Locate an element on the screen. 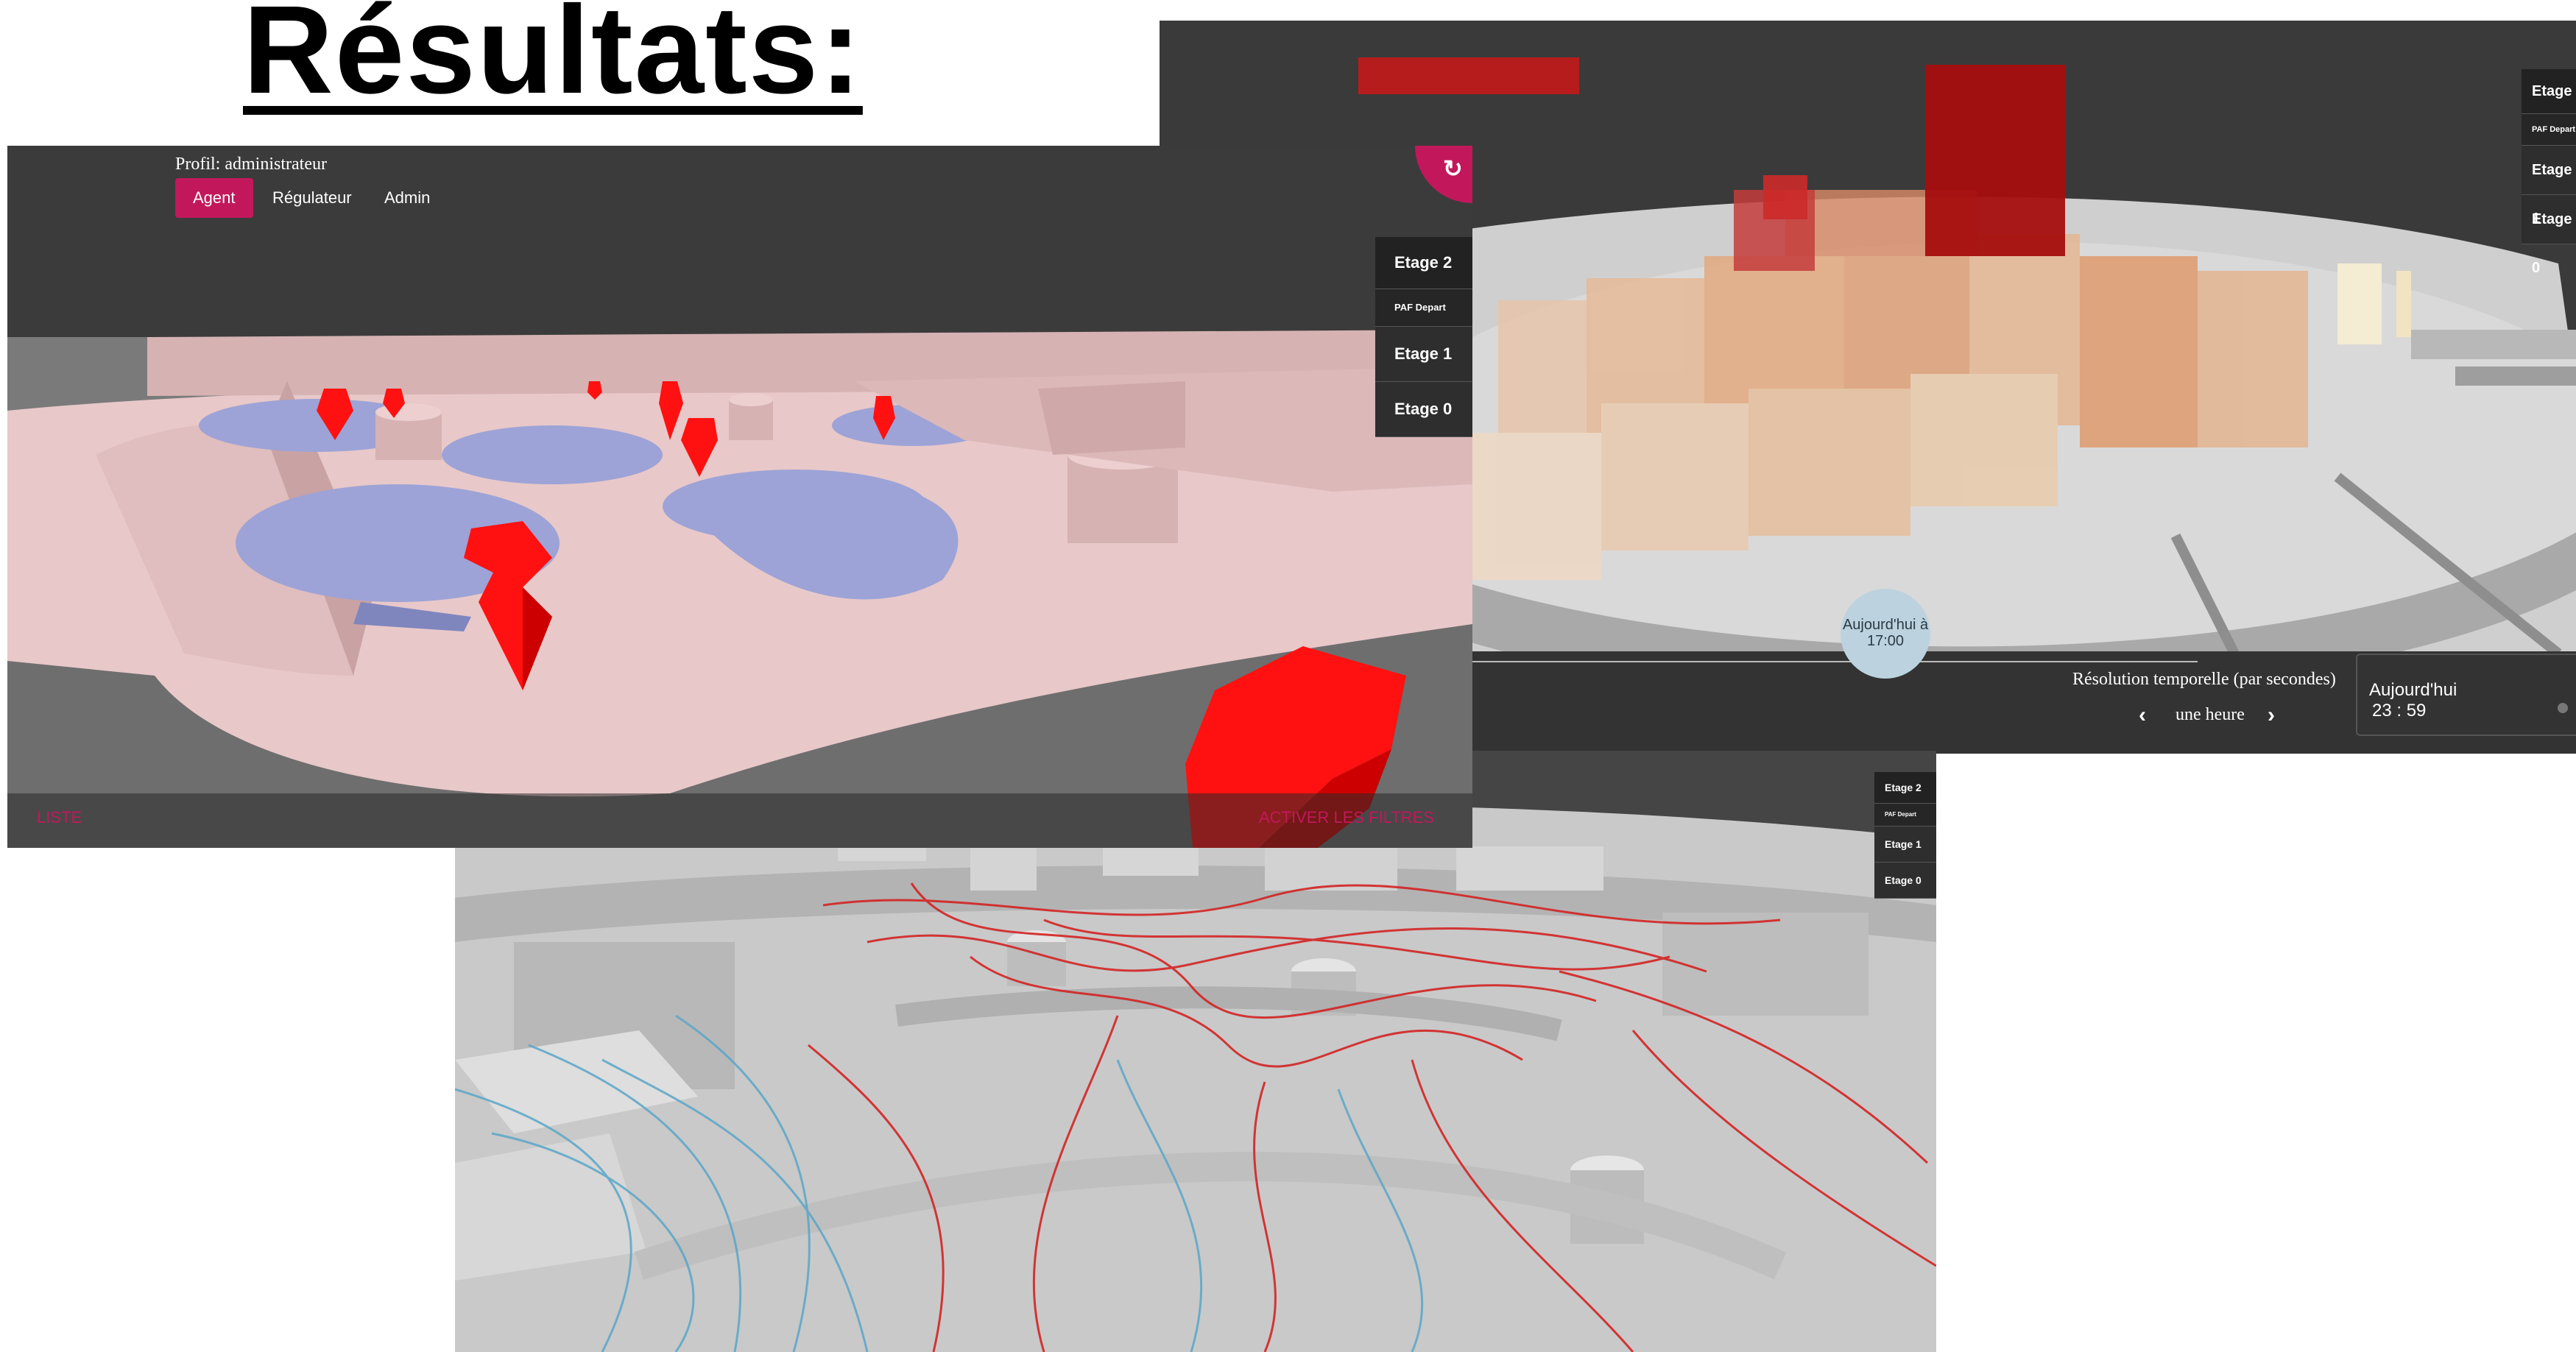  timeline-handle-day: Aujourd'hui à is located at coordinates (1885, 625).